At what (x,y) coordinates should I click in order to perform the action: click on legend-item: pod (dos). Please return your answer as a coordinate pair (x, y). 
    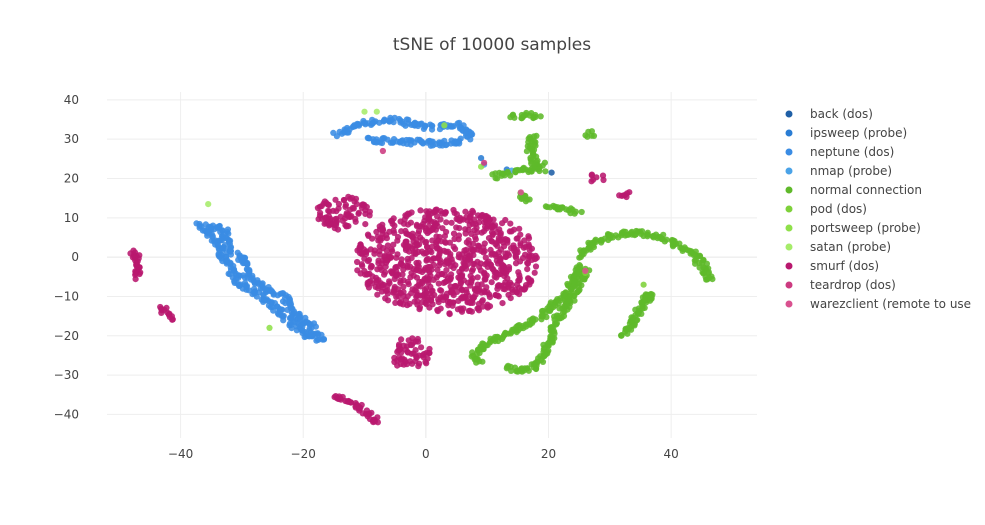
    Looking at the image, I should click on (826, 209).